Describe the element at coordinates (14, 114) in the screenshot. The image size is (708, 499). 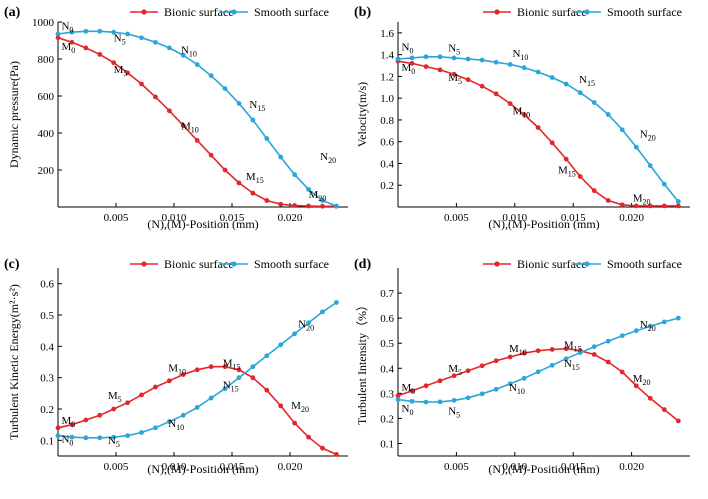
I see `y-axis-label: Dynamic pressure(Pa)` at that location.